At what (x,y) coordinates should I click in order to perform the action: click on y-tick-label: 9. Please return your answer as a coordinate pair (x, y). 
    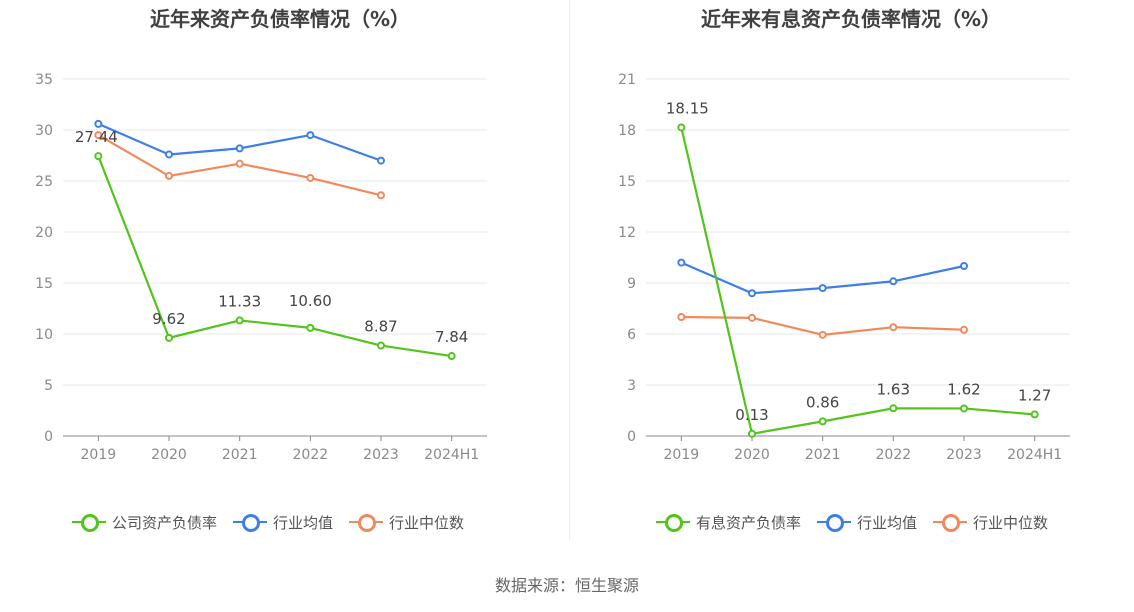
    Looking at the image, I should click on (631, 284).